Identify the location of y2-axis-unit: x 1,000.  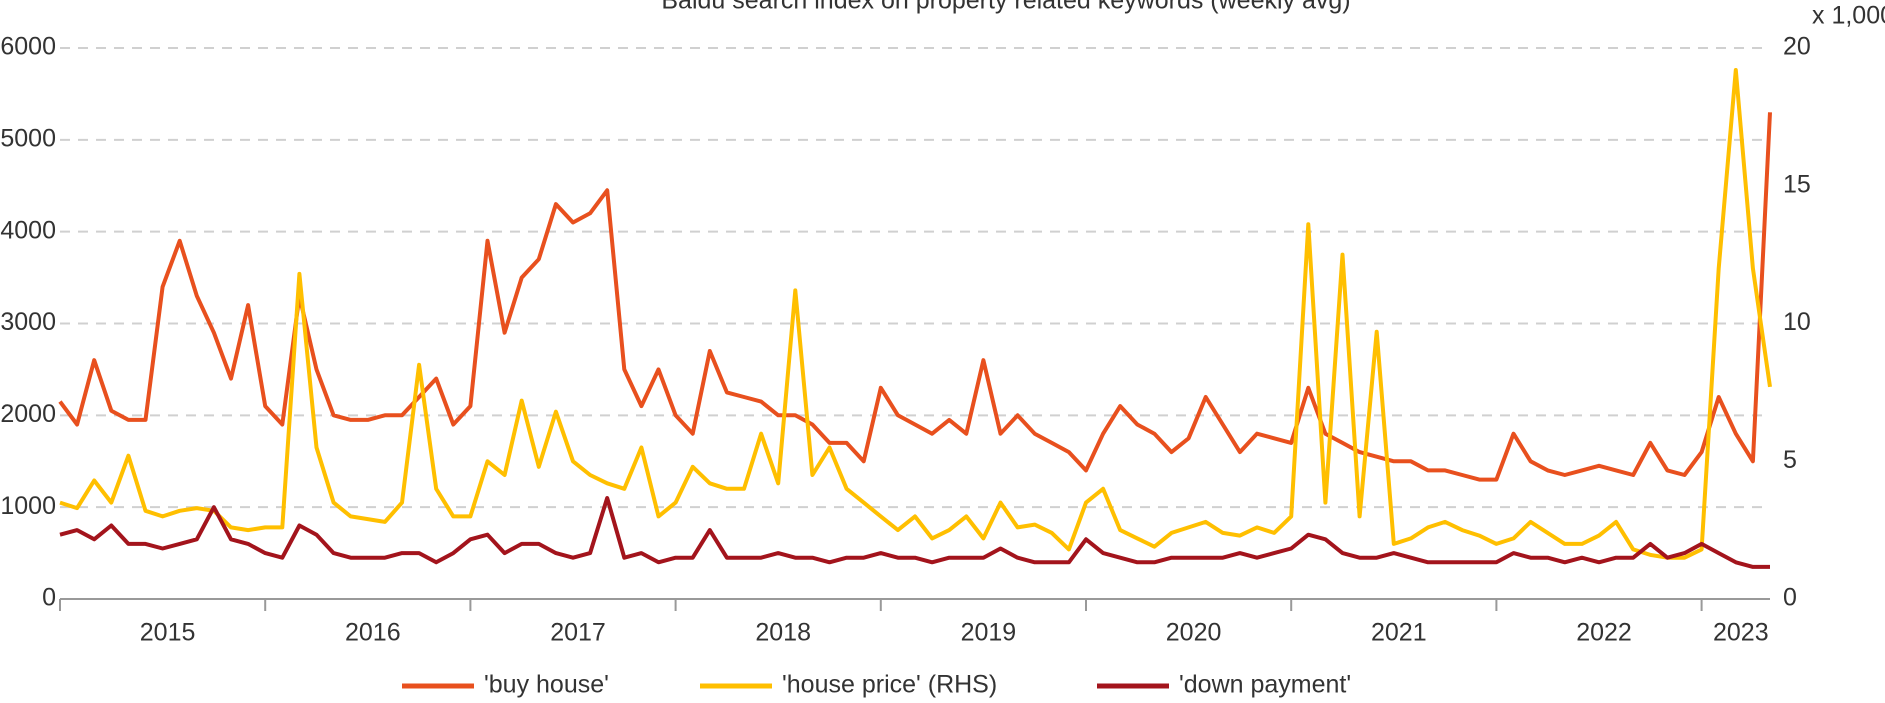
(1848, 16).